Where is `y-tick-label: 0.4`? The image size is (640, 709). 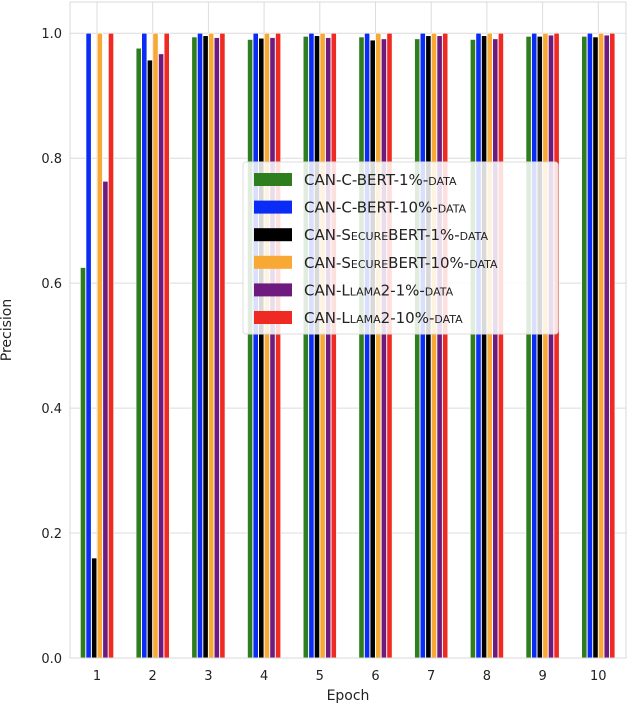 y-tick-label: 0.4 is located at coordinates (51, 409).